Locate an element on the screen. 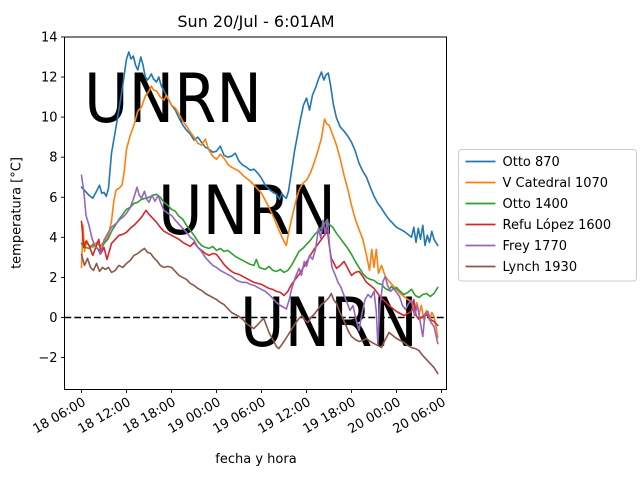 Image resolution: width=640 pixels, height=480 pixels. series-line-lynch-1930 is located at coordinates (259, 311).